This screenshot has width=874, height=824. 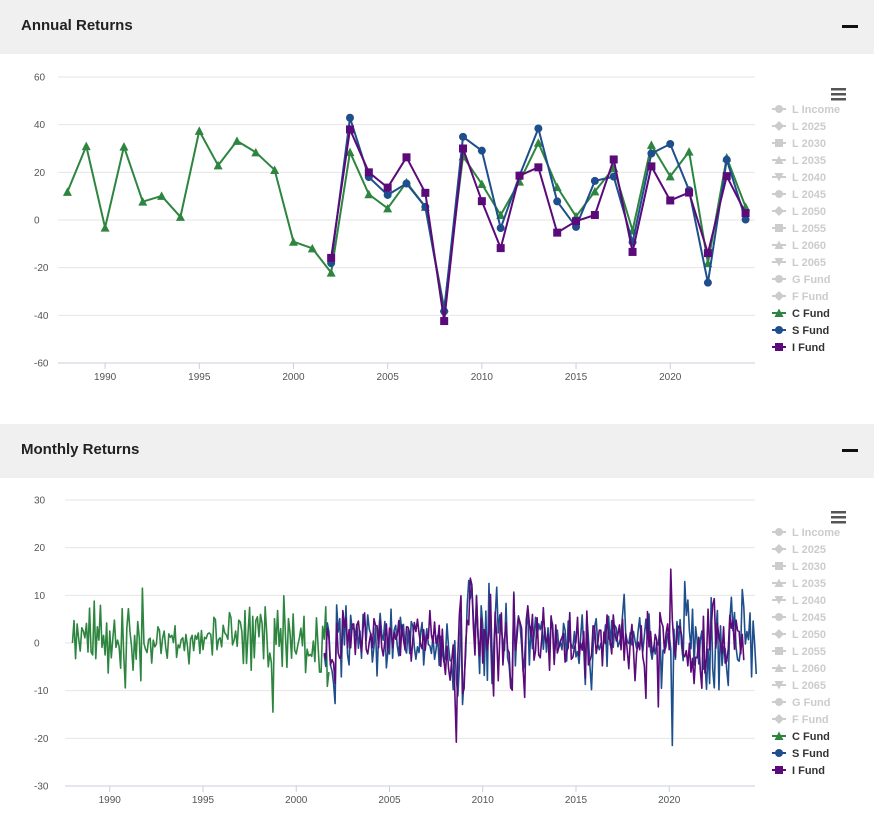 What do you see at coordinates (779, 109) in the screenshot?
I see `legend-symbol-l-income` at bounding box center [779, 109].